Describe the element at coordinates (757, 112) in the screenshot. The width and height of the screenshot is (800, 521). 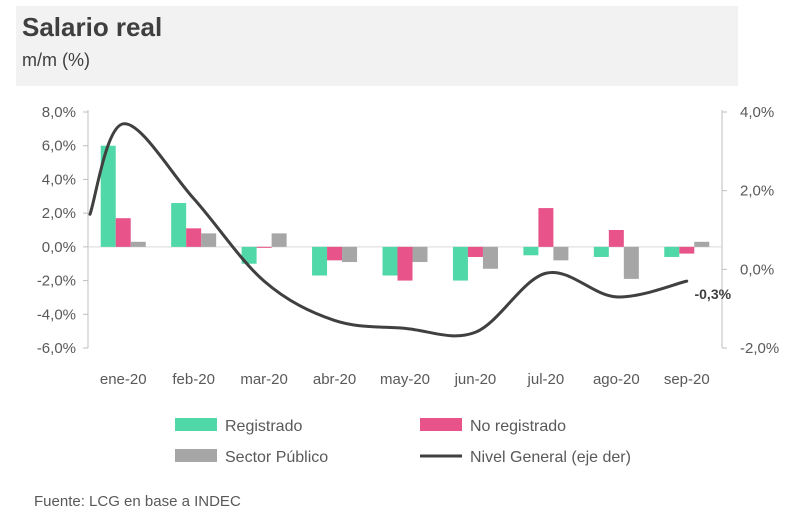
I see `y-right-tick-label: 4,0%` at that location.